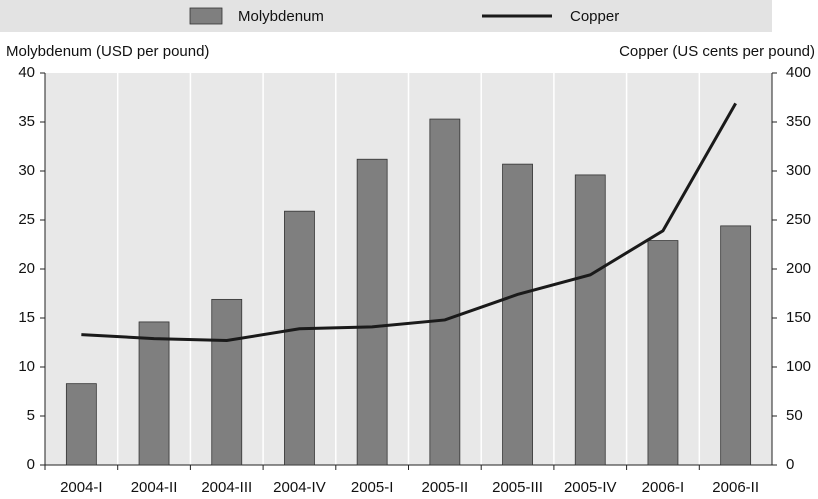  Describe the element at coordinates (735, 487) in the screenshot. I see `x-tick-label: 2006-II` at that location.